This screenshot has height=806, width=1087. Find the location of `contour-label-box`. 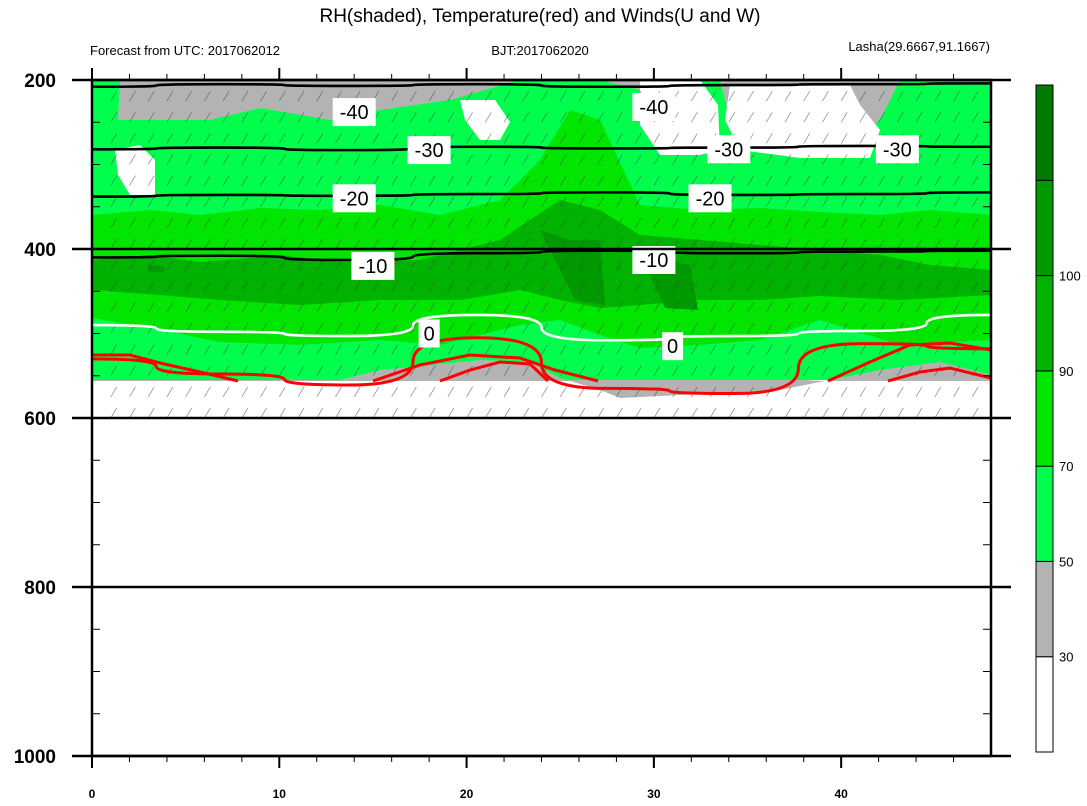

contour-label-box is located at coordinates (729, 149).